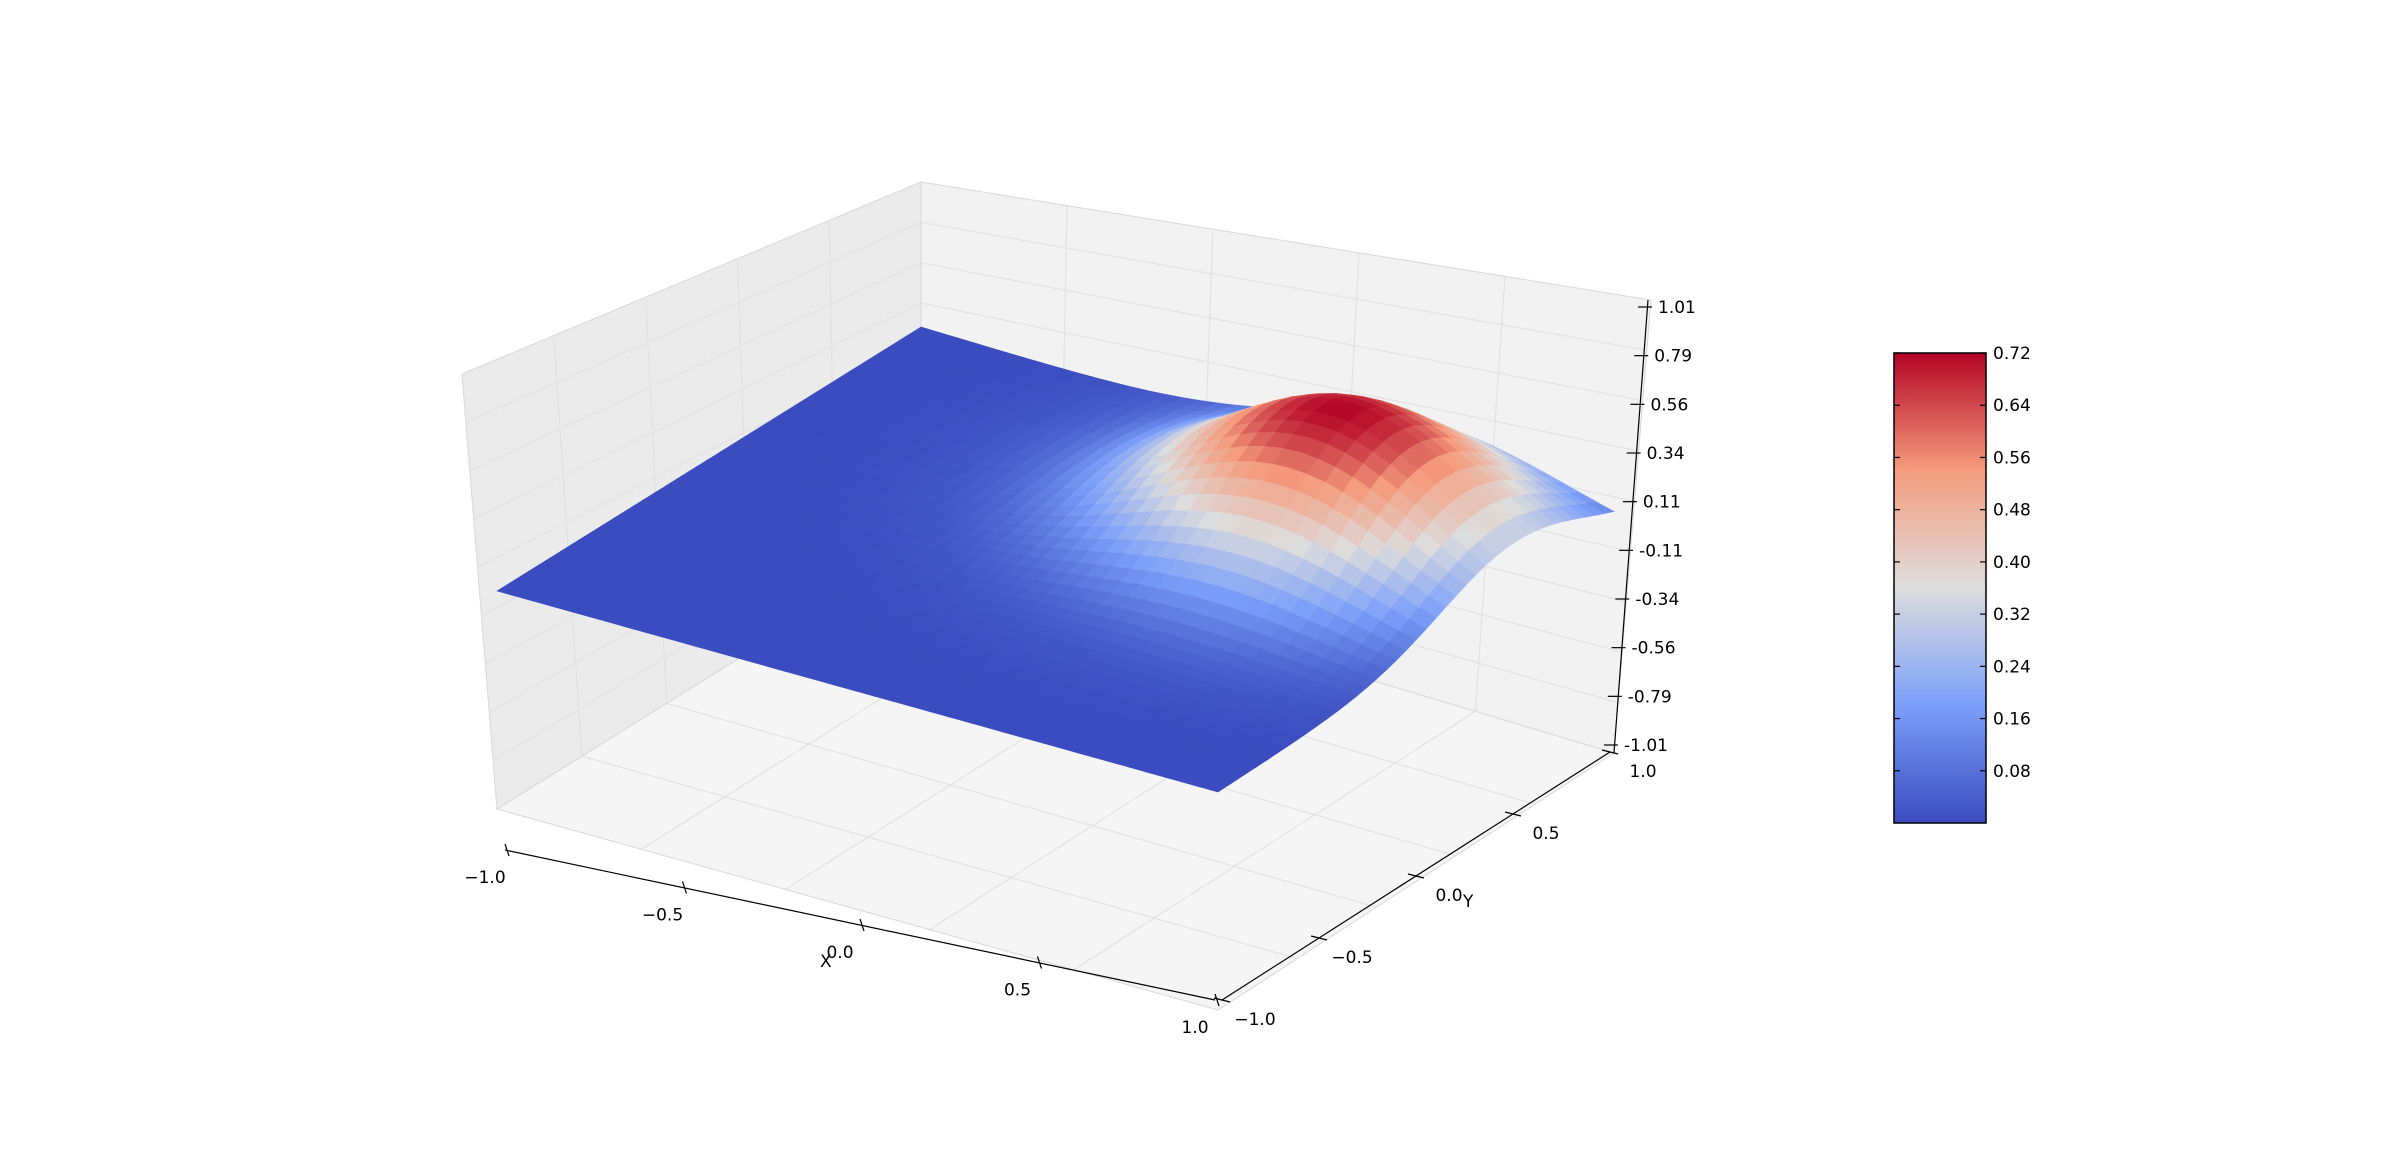 The height and width of the screenshot is (1170, 2400). Describe the element at coordinates (2012, 667) in the screenshot. I see `colorbar-tick-label: 0.24` at that location.